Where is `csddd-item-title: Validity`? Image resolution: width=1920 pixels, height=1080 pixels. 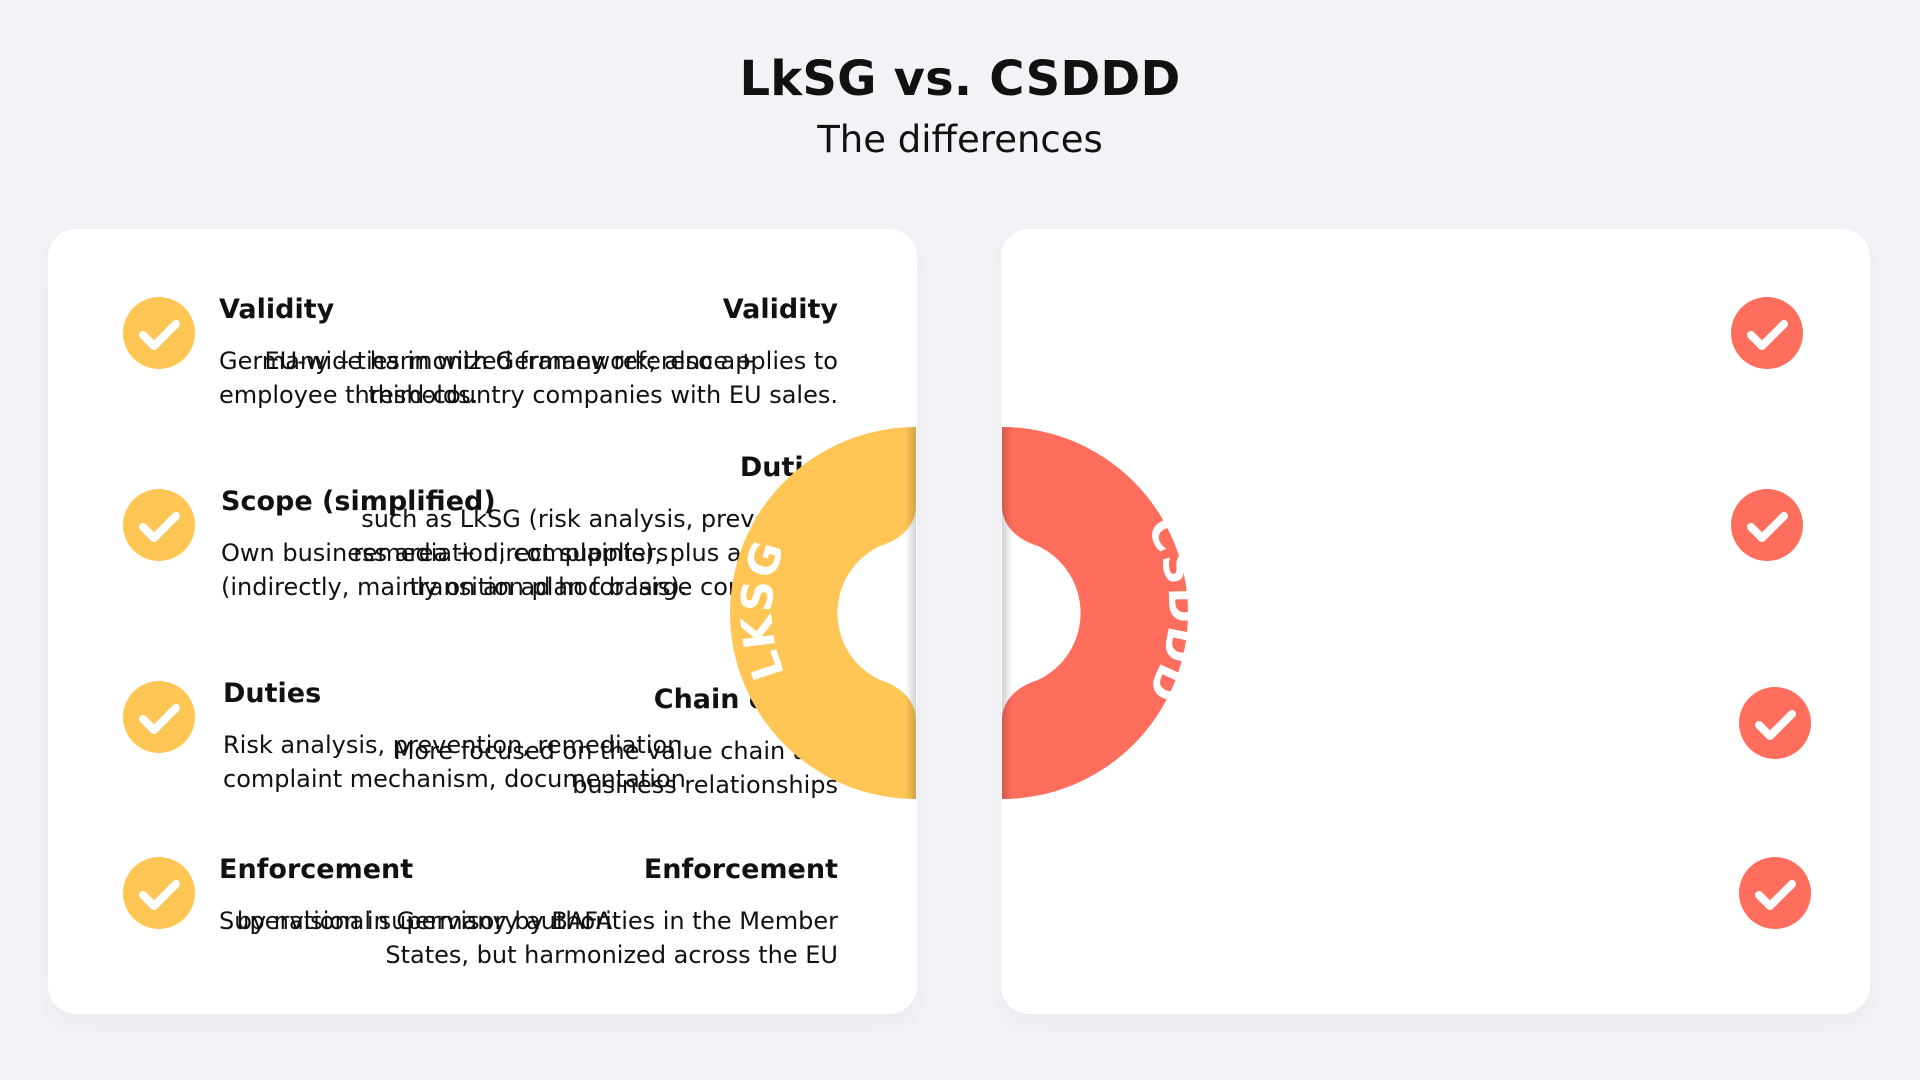
csddd-item-title: Validity is located at coordinates (780, 309).